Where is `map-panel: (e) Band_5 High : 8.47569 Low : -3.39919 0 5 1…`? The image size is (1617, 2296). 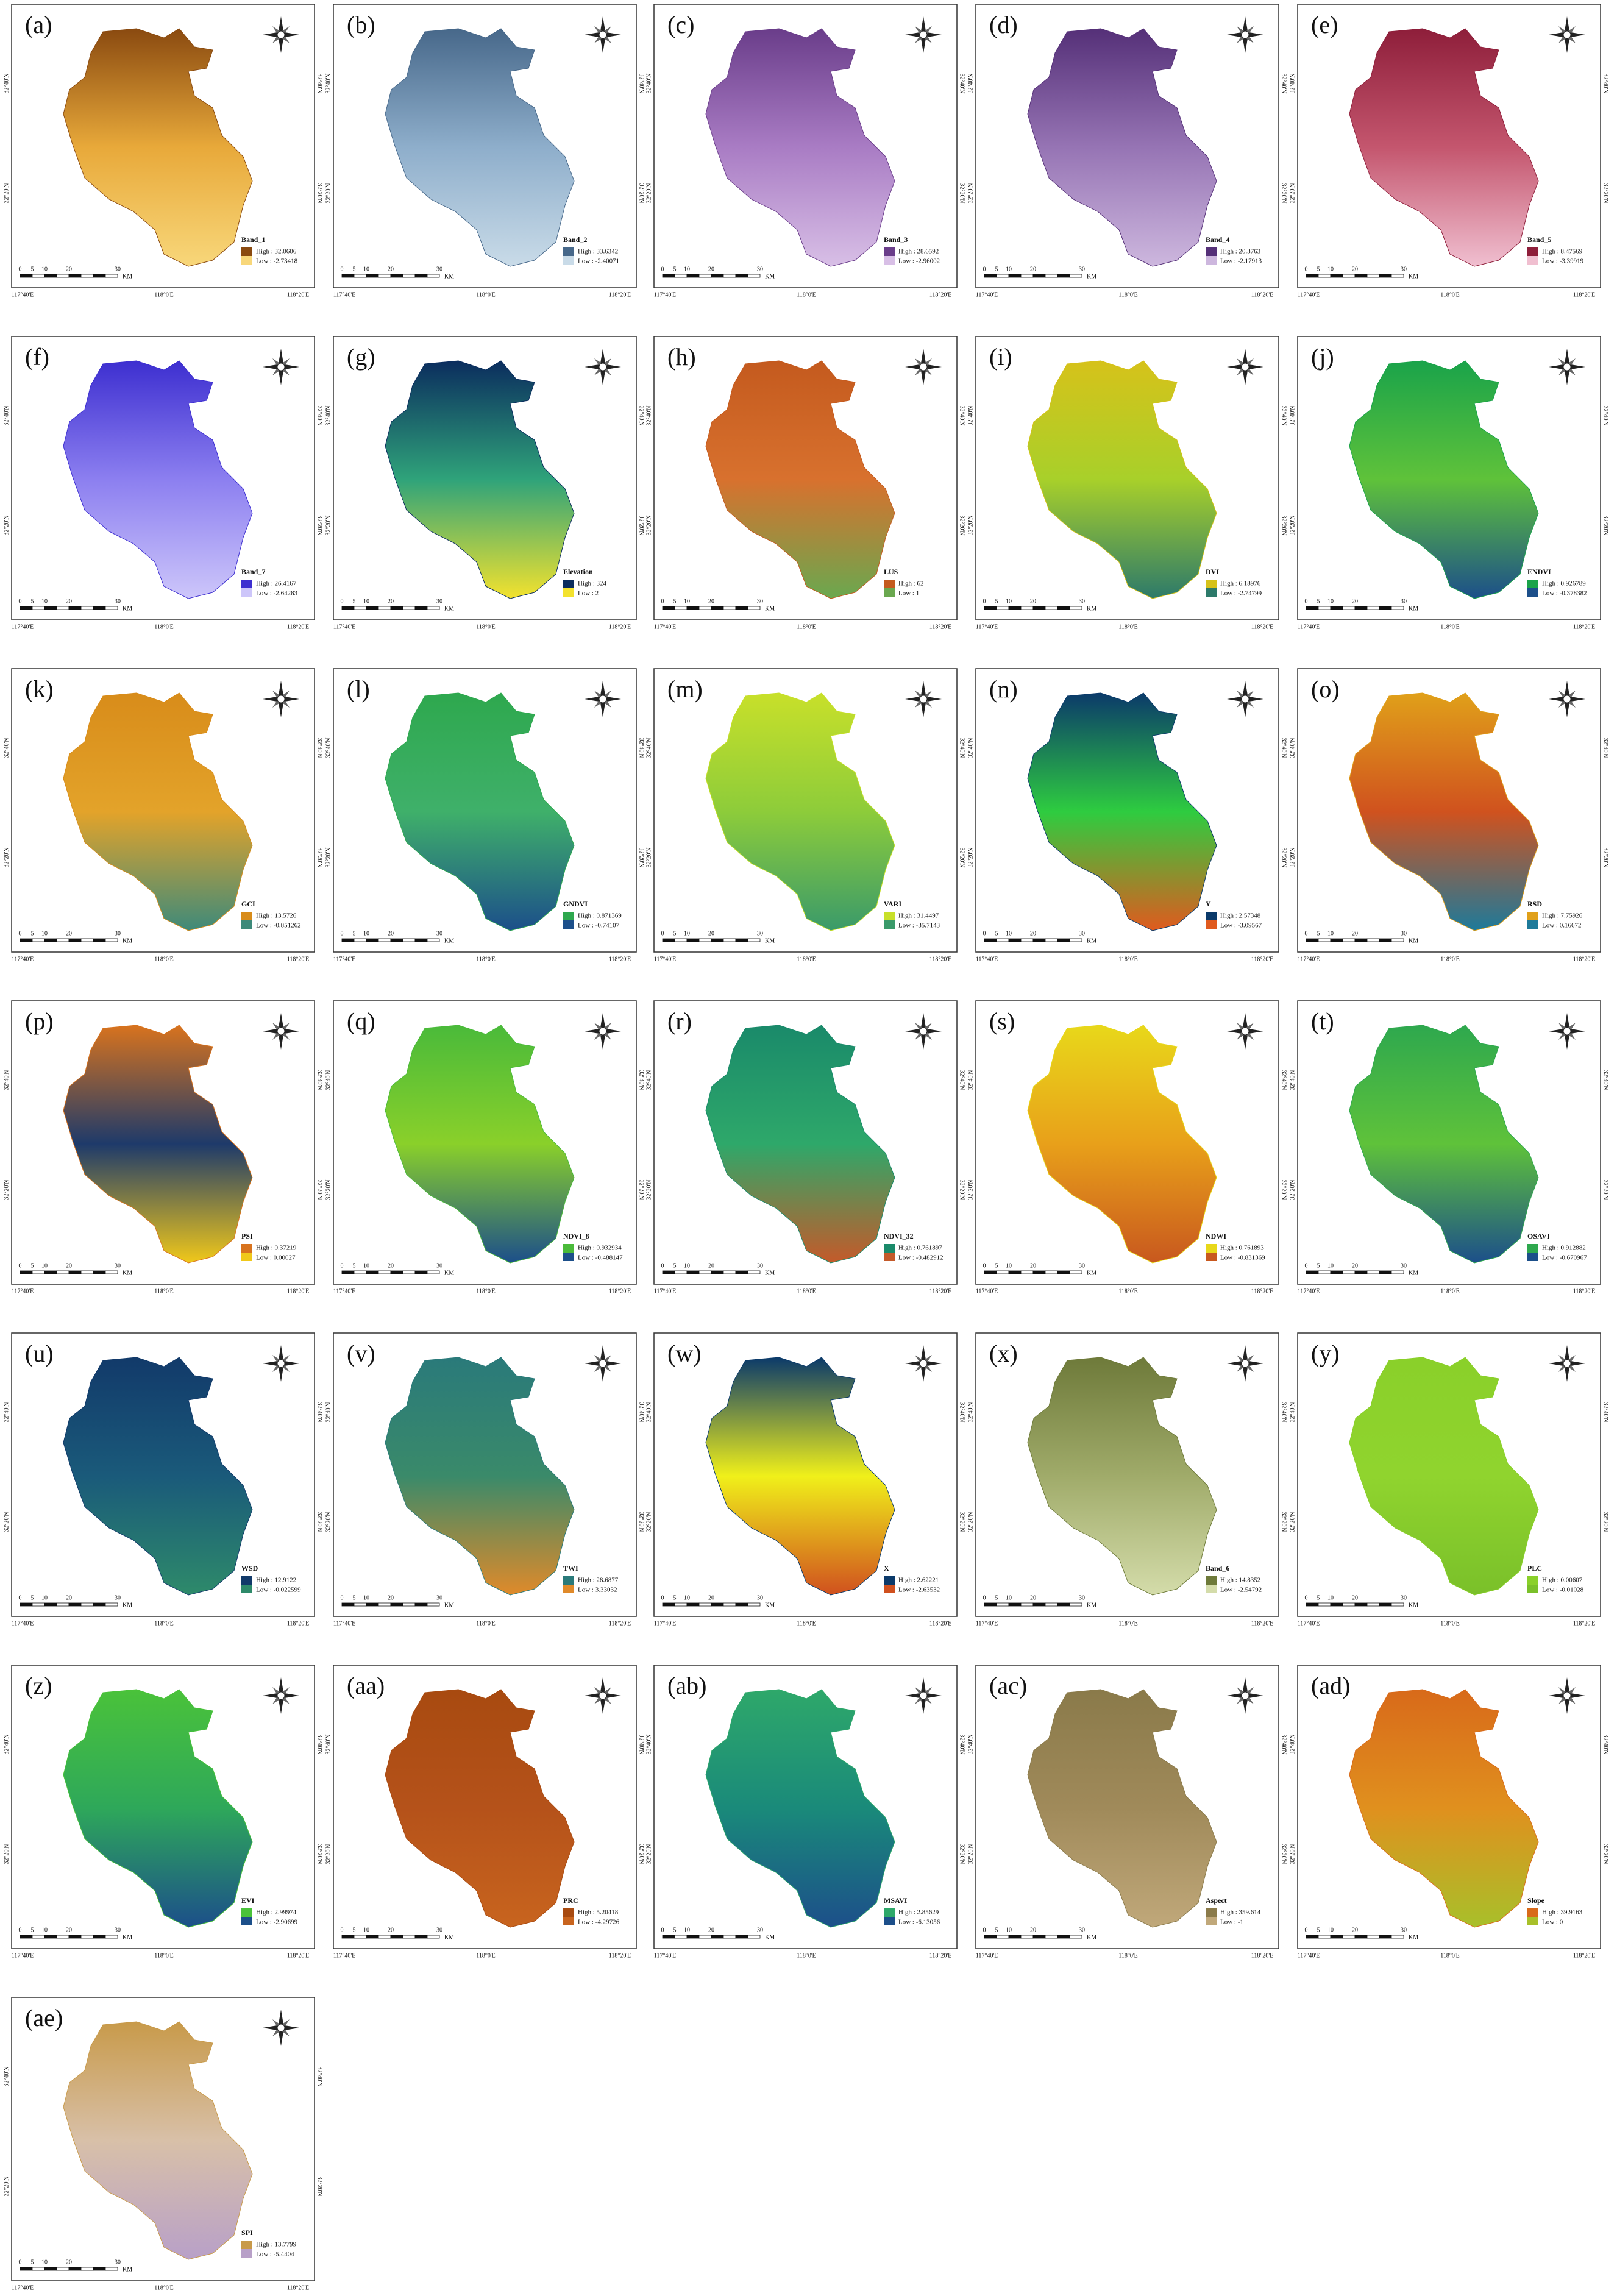 map-panel: (e) Band_5 High : 8.47569 Low : -3.39919 0 5 1… is located at coordinates (1449, 151).